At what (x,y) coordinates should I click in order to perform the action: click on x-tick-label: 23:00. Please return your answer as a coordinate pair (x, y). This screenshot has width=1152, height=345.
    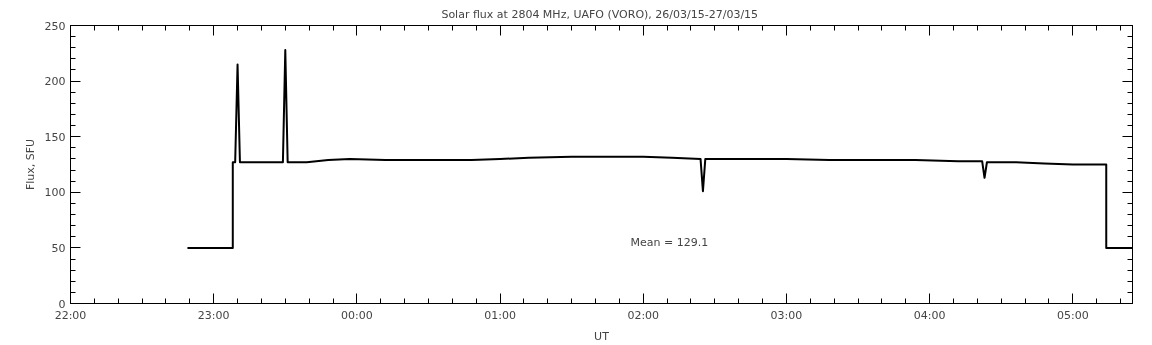
    Looking at the image, I should click on (213, 315).